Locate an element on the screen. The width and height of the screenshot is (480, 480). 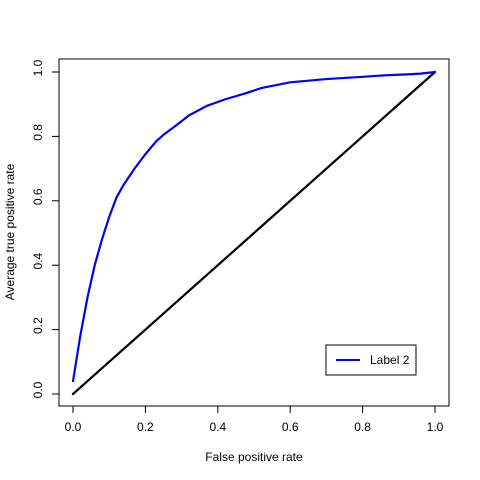
x-tick-label: 0.0 is located at coordinates (73, 427).